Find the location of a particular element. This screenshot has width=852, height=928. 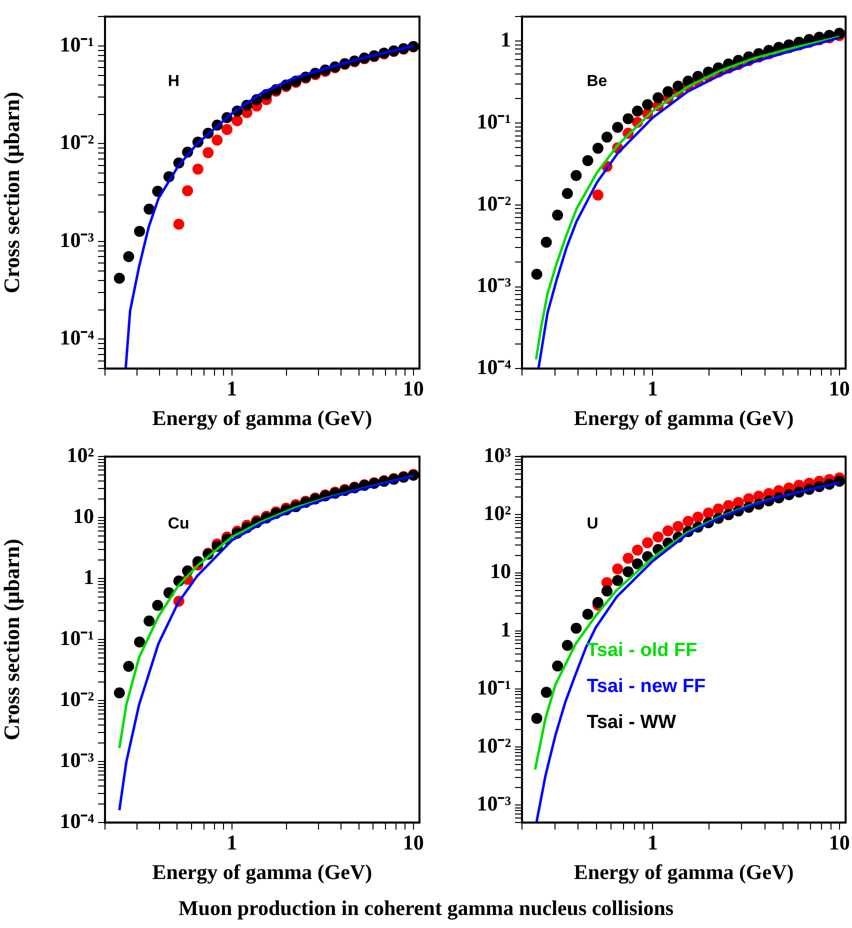

text: Muon production in coherent gamma nucleus collisions is located at coordinates (426, 908).